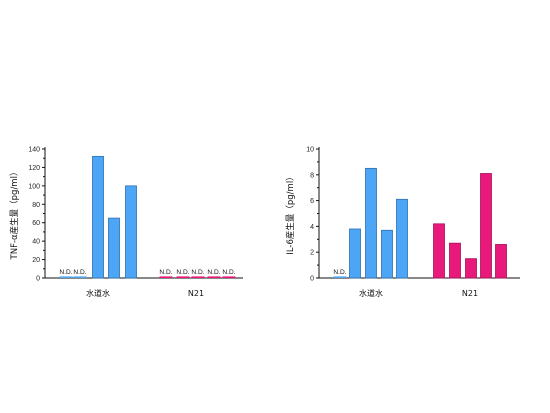 This screenshot has height=413, width=550. I want to click on chart1-category-label: N21, so click(196, 293).